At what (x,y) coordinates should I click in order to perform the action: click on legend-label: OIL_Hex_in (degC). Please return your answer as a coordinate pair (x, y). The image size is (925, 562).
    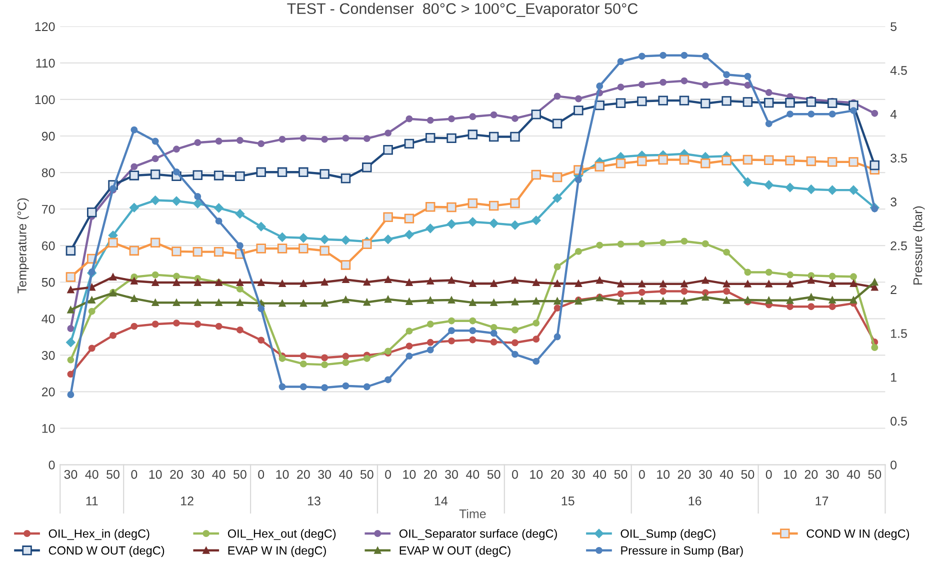
    Looking at the image, I should click on (99, 534).